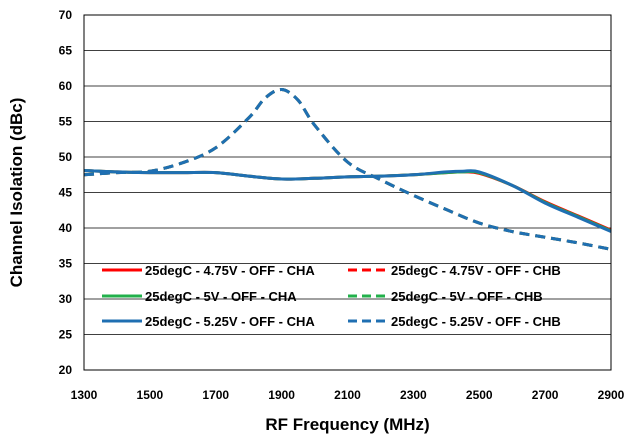 Image resolution: width=644 pixels, height=439 pixels. I want to click on x-tick-label: 2100, so click(347, 395).